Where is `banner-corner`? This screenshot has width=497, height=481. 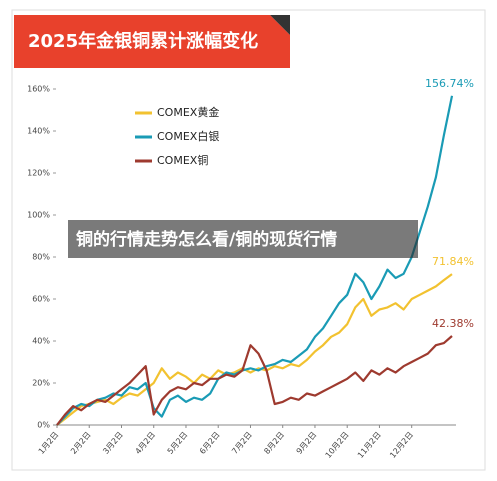 banner-corner is located at coordinates (280, 25).